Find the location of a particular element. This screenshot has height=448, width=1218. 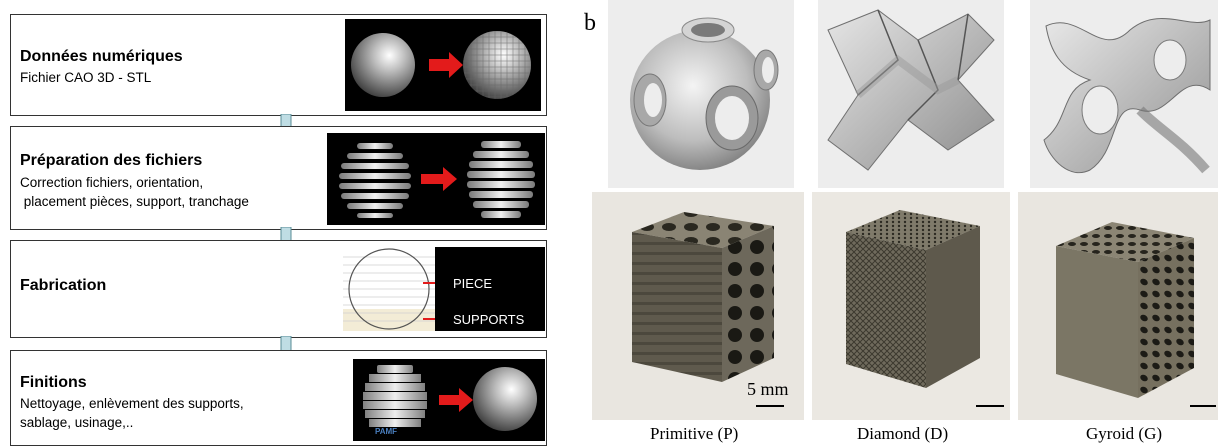

primitive-lattice-photo is located at coordinates (698, 306).